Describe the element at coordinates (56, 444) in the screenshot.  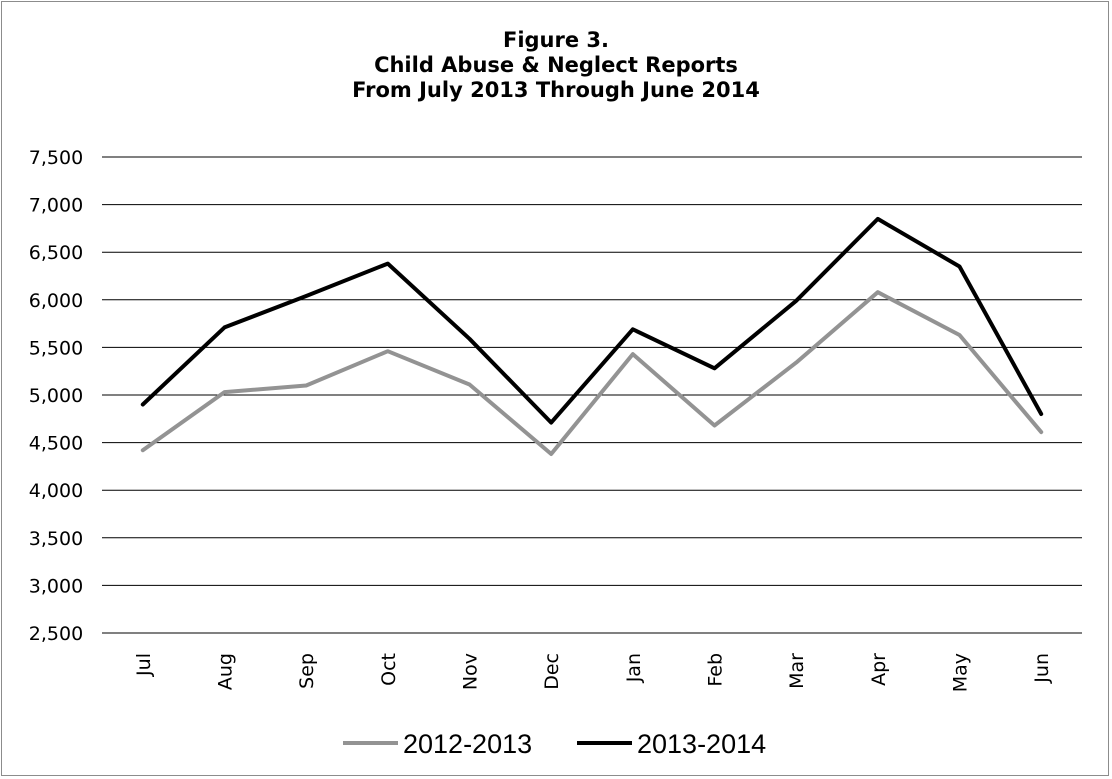
I see `y-tick-label: 4,500` at that location.